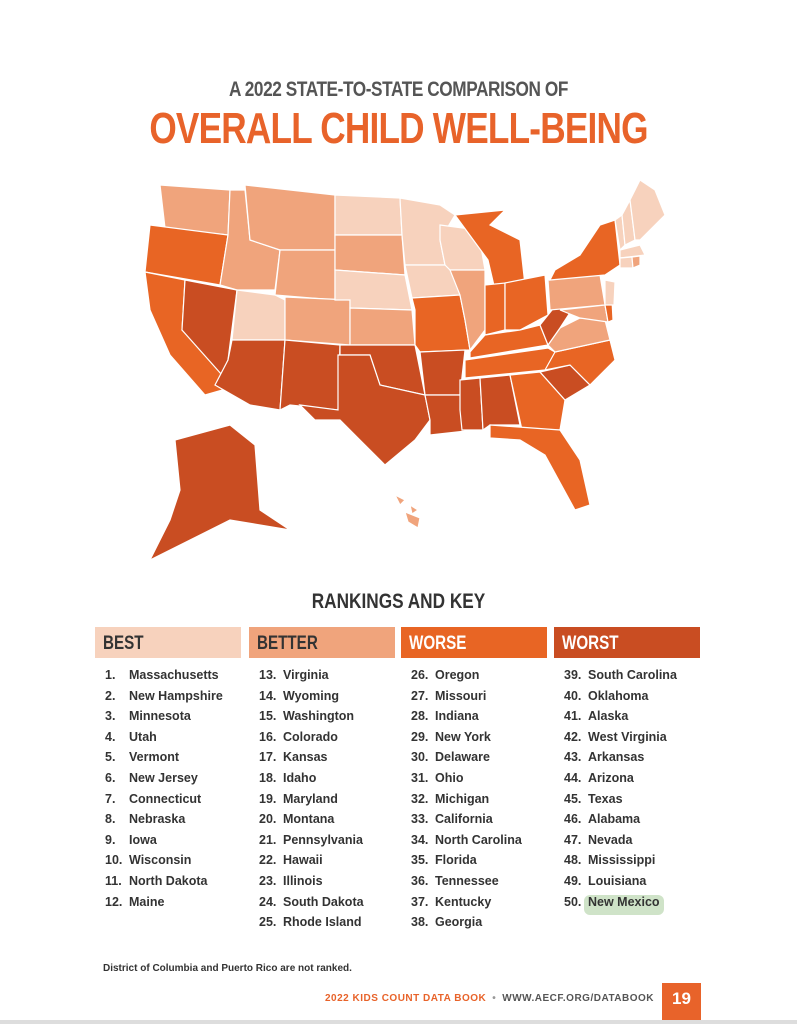  Describe the element at coordinates (287, 643) in the screenshot. I see `key-label: BETTER` at that location.